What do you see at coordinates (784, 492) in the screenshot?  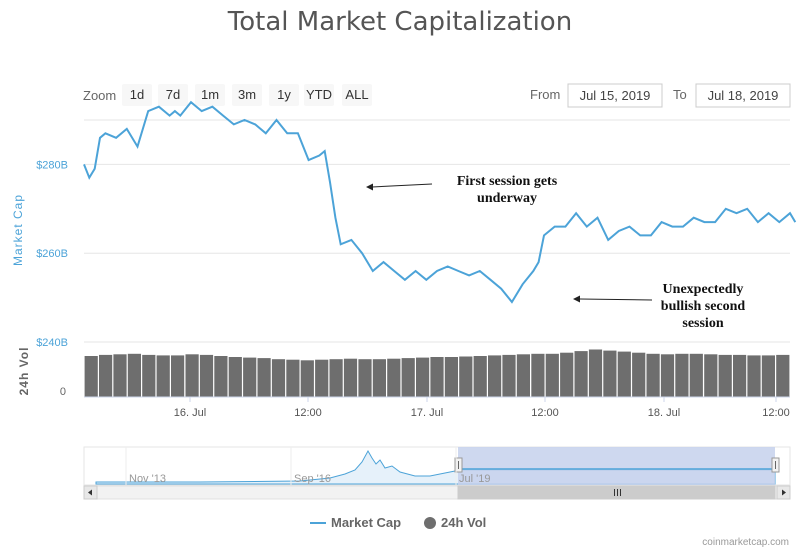 I see `scrollbar-right-arrow-icon` at bounding box center [784, 492].